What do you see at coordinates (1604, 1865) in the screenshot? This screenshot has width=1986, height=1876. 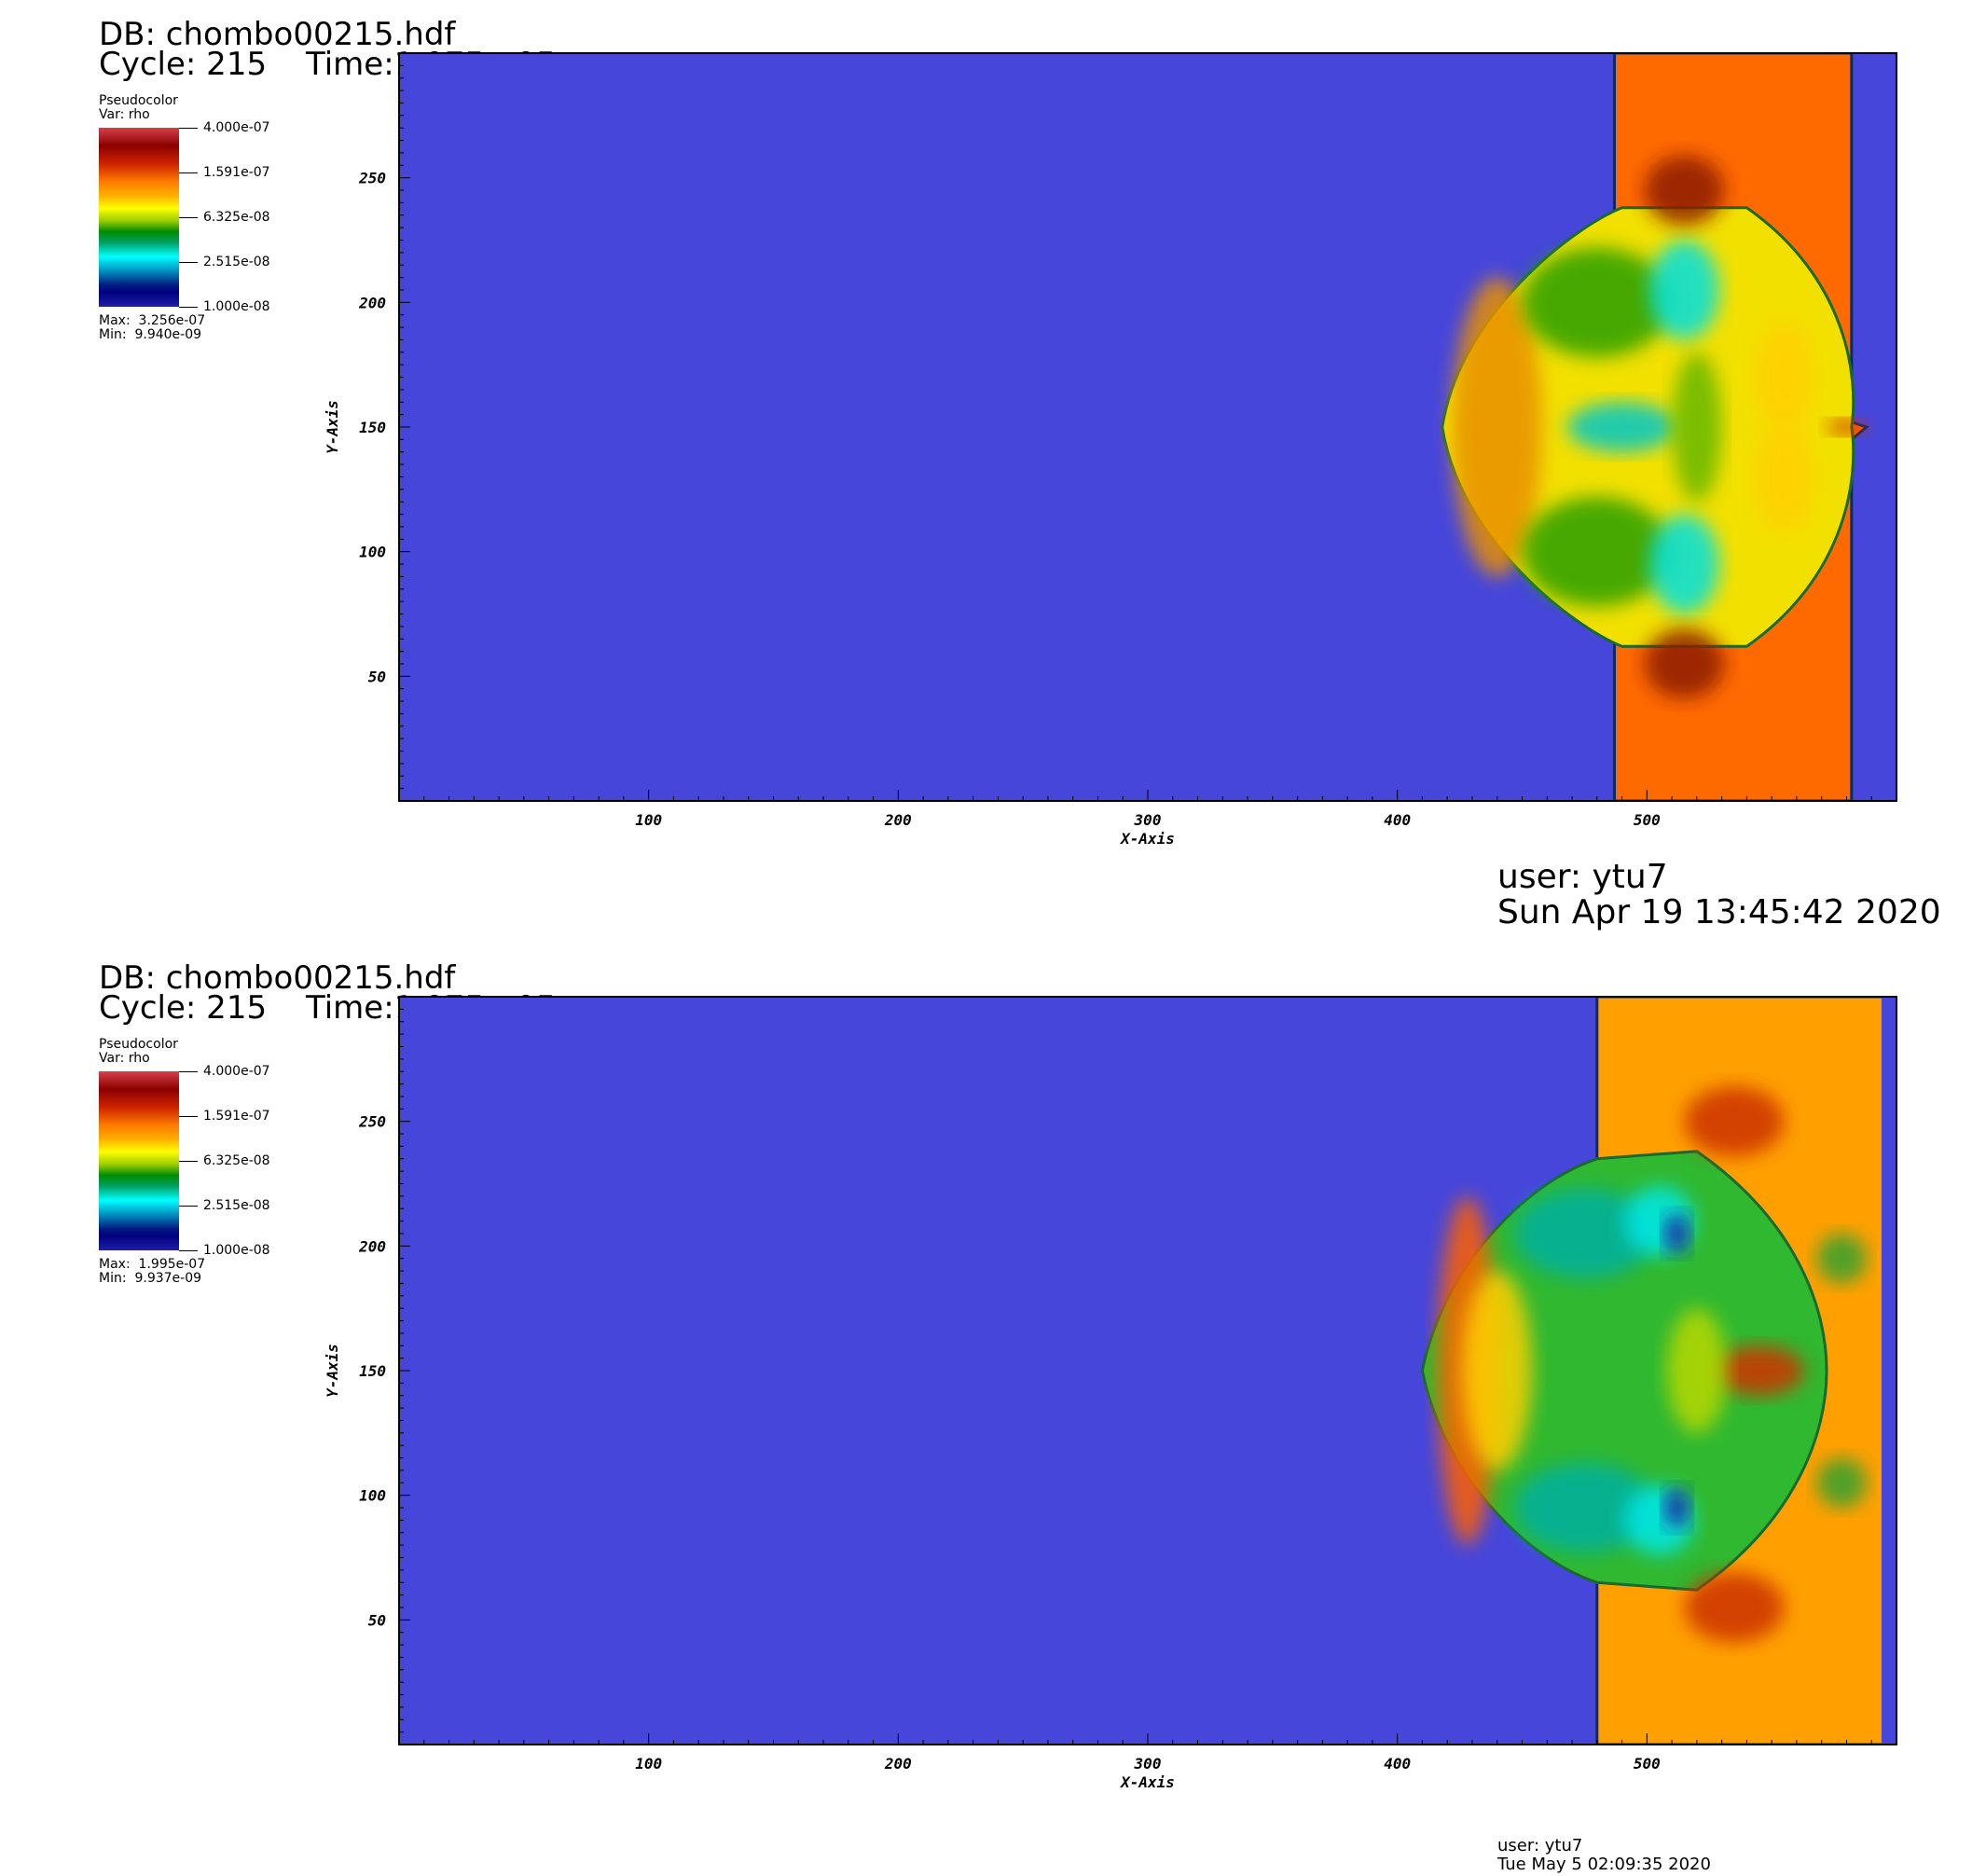 I see `date-label: Tue May 5 02:09:35 2020` at bounding box center [1604, 1865].